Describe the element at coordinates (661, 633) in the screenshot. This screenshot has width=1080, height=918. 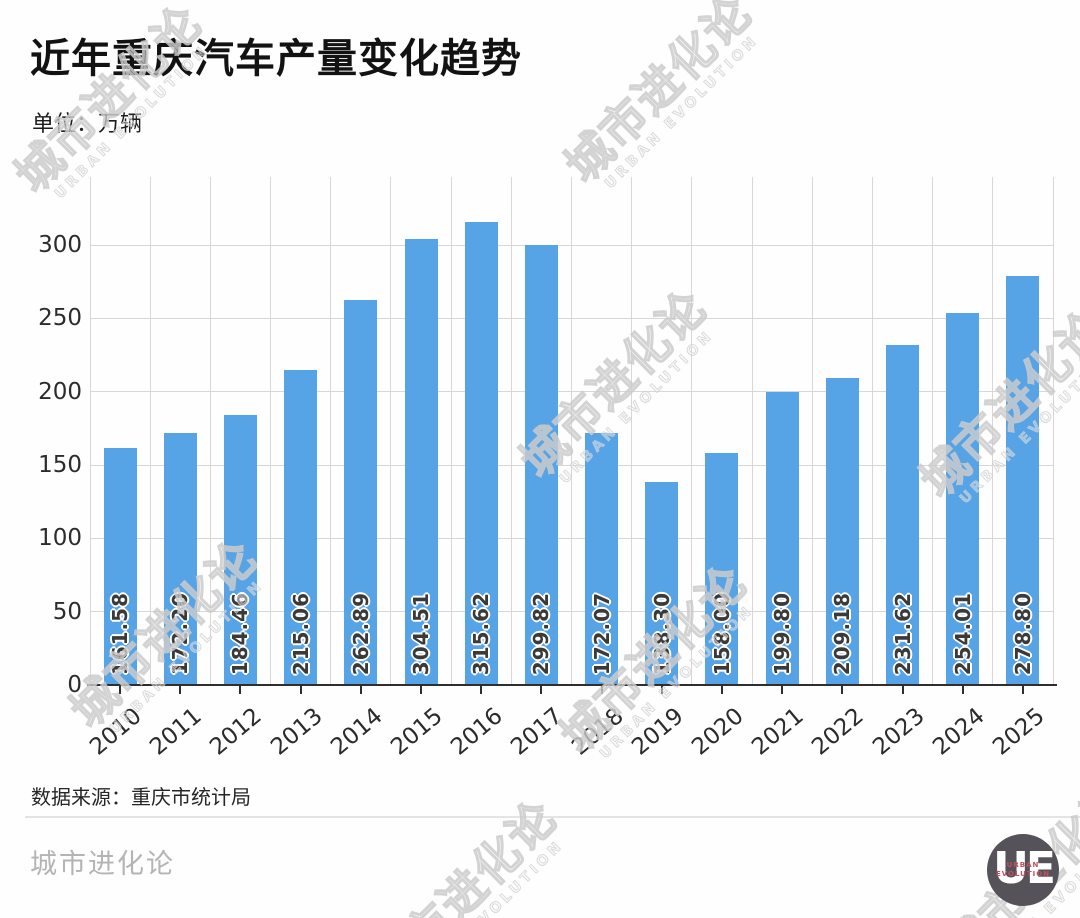
I see `bar-value-label: 138.30` at that location.